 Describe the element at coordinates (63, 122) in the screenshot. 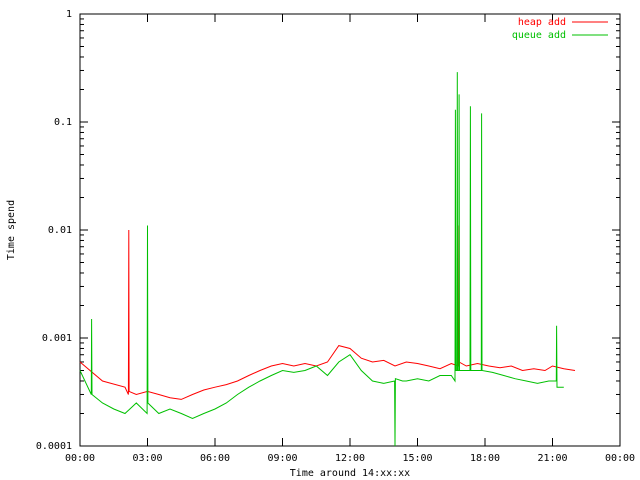

I see `y-tick-label: 0.1` at that location.